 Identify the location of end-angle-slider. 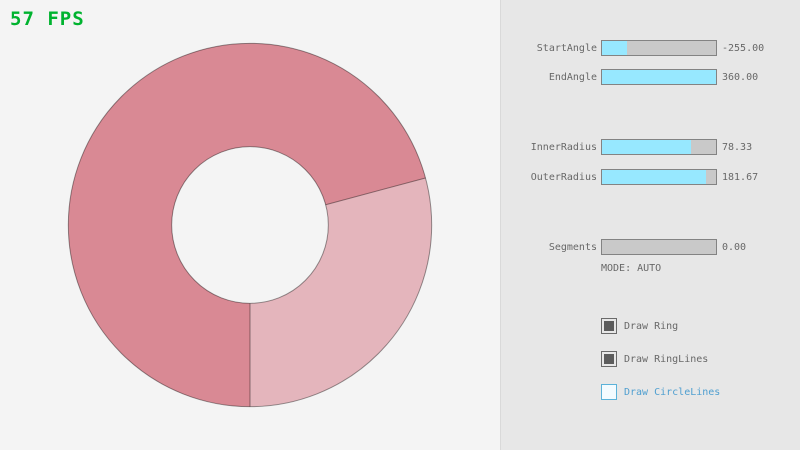
(659, 77).